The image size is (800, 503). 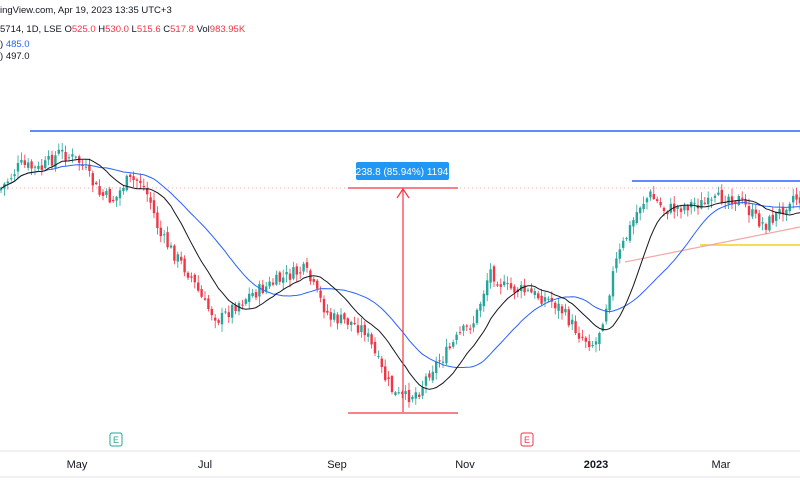 What do you see at coordinates (31, 29) in the screenshot?
I see `symbol-info: 5714, 1D, LSE` at bounding box center [31, 29].